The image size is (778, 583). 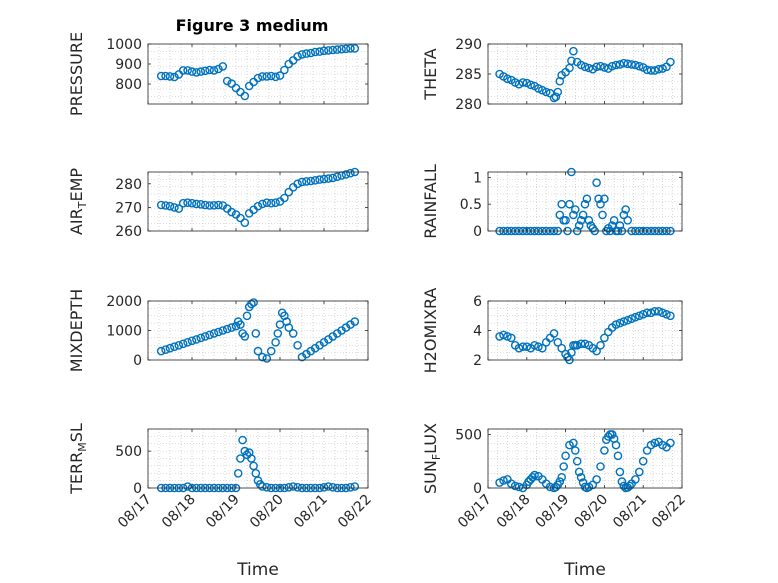 I want to click on subplot-4: 0 0.5 1 RAINFALL, so click(x=552, y=202).